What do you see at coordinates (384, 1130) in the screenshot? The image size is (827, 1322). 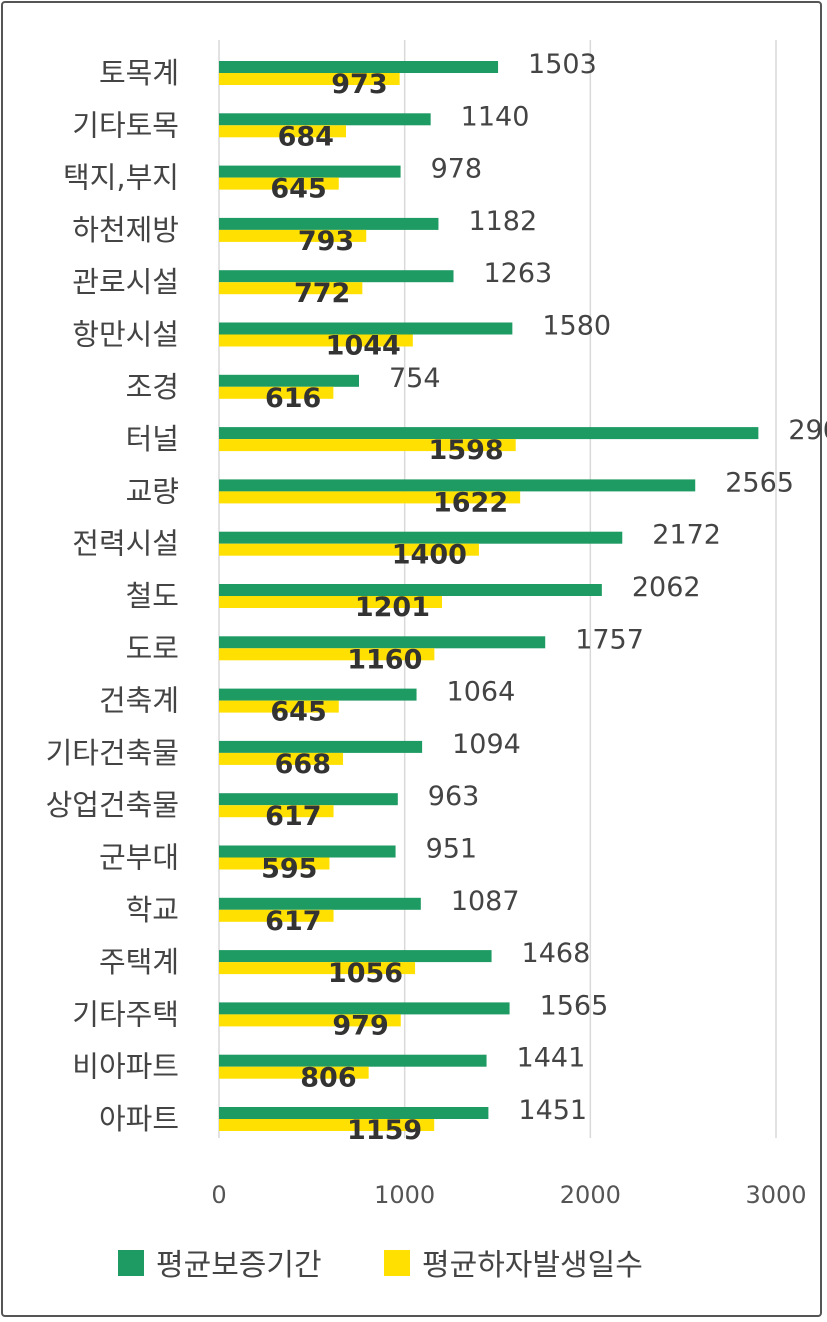 I see `value-label-defect: 1159` at bounding box center [384, 1130].